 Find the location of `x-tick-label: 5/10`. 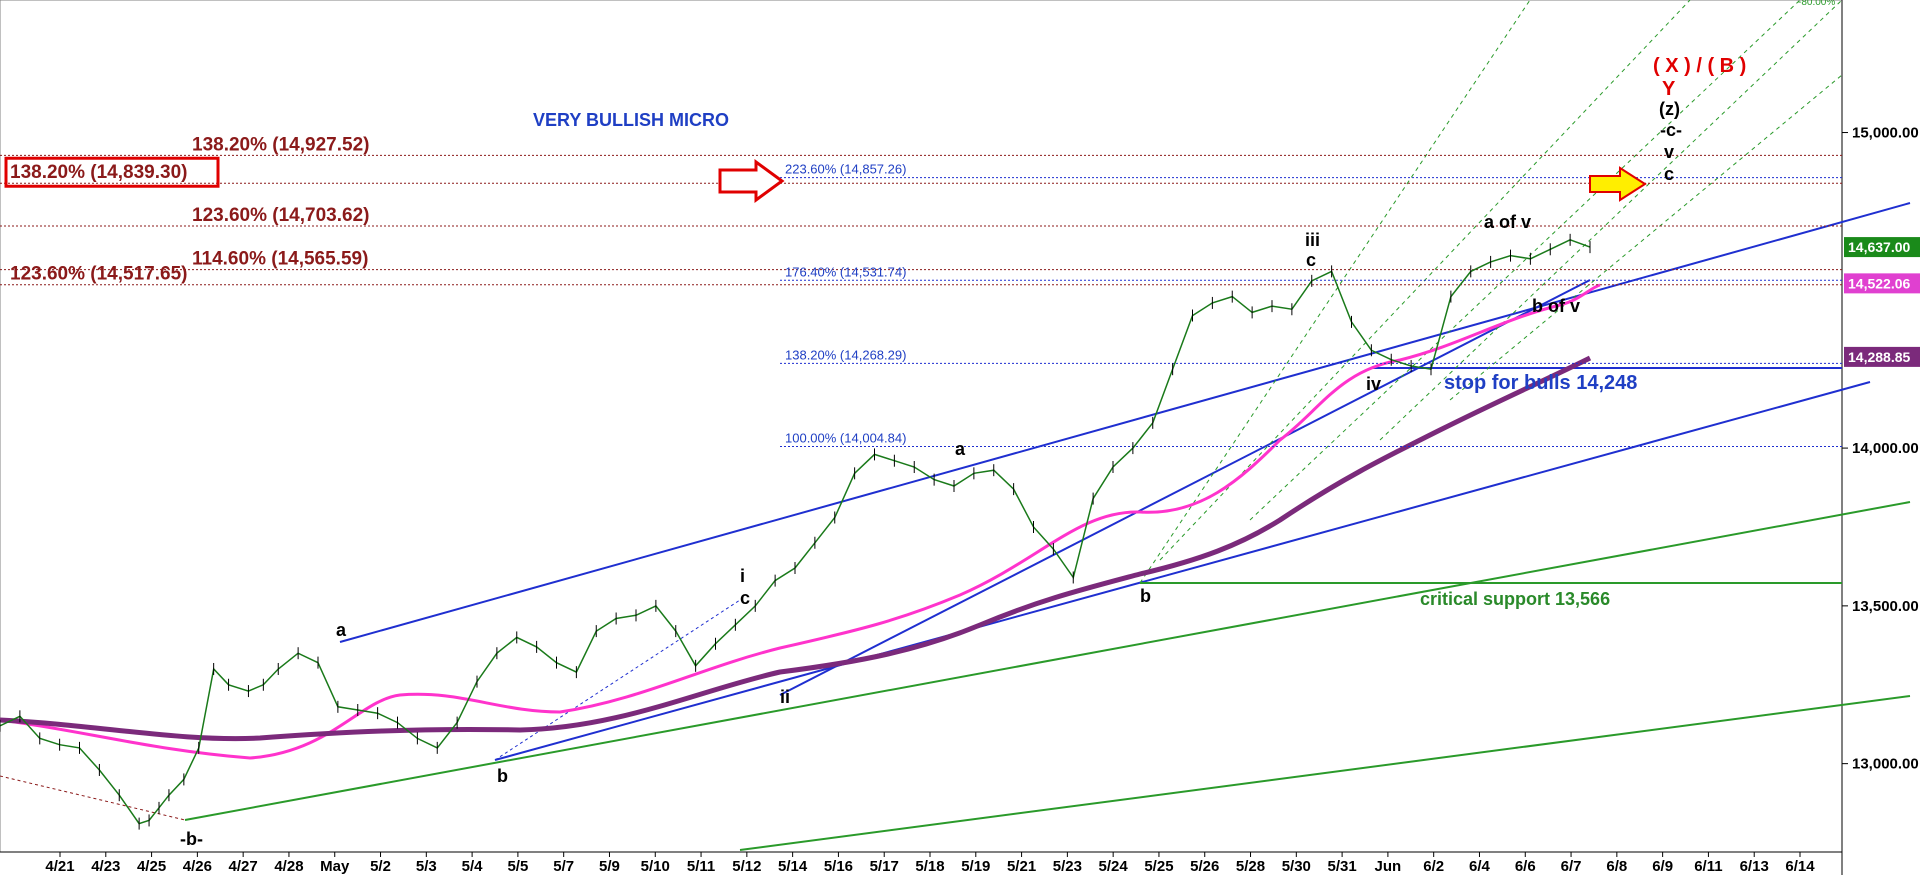

x-tick-label: 5/10 is located at coordinates (655, 866).